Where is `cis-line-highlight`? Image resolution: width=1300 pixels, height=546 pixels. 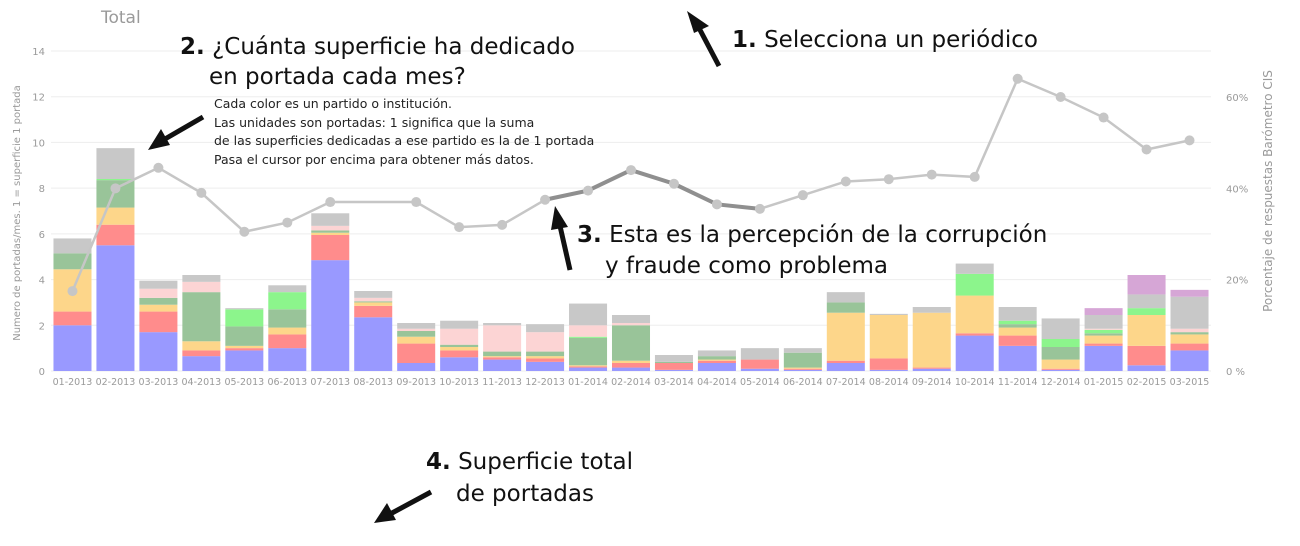
cis-line-highlight is located at coordinates (652, 189).